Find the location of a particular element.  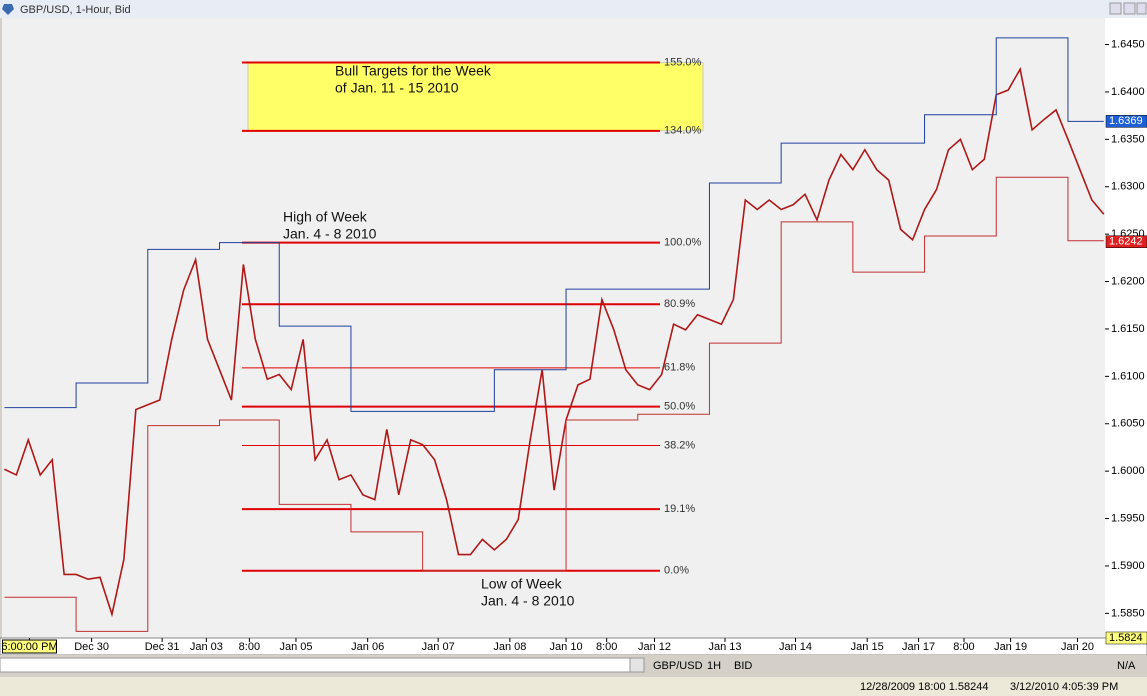

cursor-label-box is located at coordinates (29, 646).